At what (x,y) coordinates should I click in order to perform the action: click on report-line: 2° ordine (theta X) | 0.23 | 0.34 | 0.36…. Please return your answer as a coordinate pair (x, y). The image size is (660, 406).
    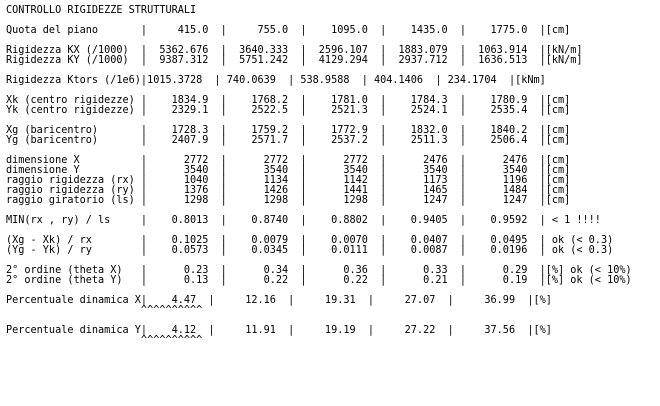
    Looking at the image, I should click on (319, 270).